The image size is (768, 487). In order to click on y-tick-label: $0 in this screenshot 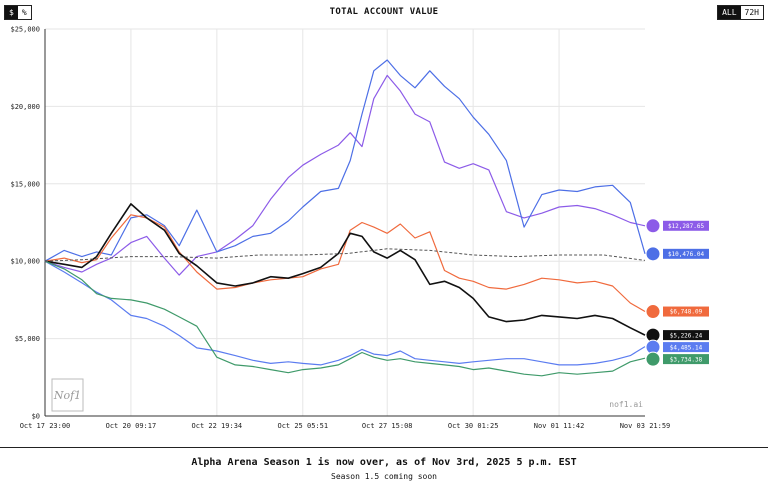, I will do `click(36, 417)`.